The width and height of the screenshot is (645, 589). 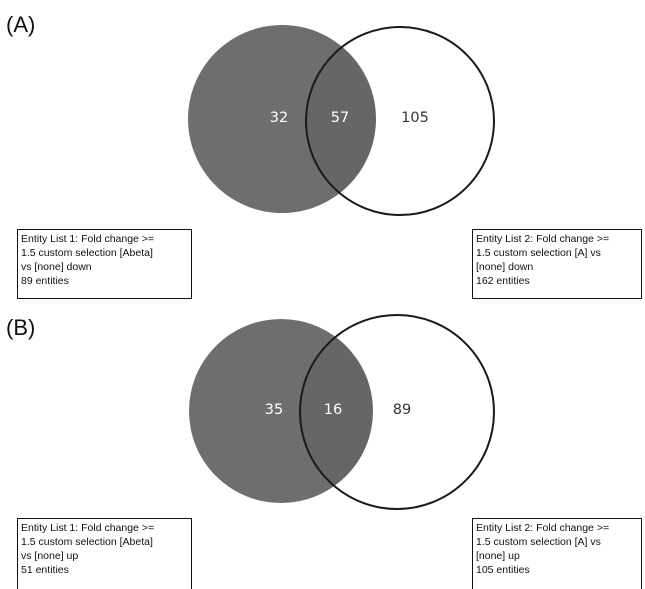 What do you see at coordinates (56, 267) in the screenshot?
I see `legend-line: vs [none] down` at bounding box center [56, 267].